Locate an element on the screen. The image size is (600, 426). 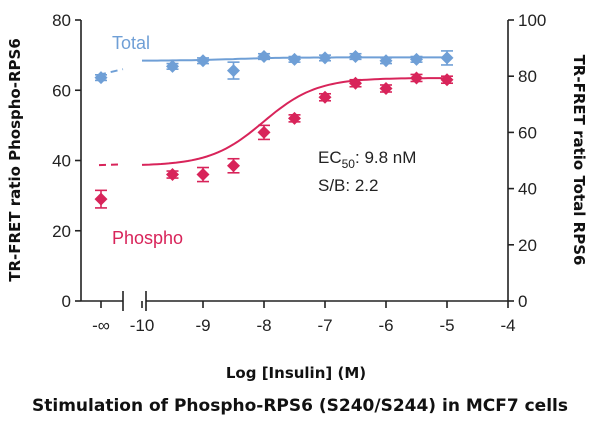
y-left-tick-label: 0 is located at coordinates (66, 301).